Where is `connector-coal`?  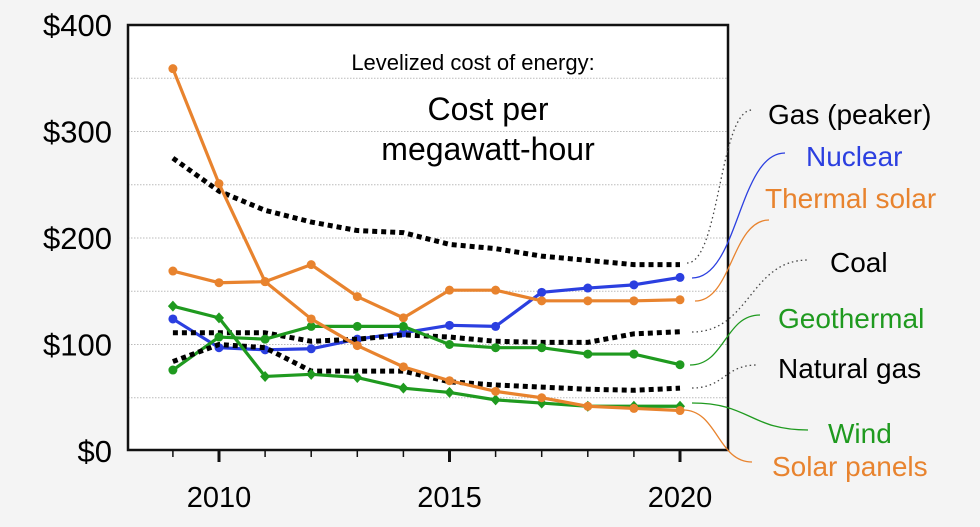
connector-coal is located at coordinates (750, 296).